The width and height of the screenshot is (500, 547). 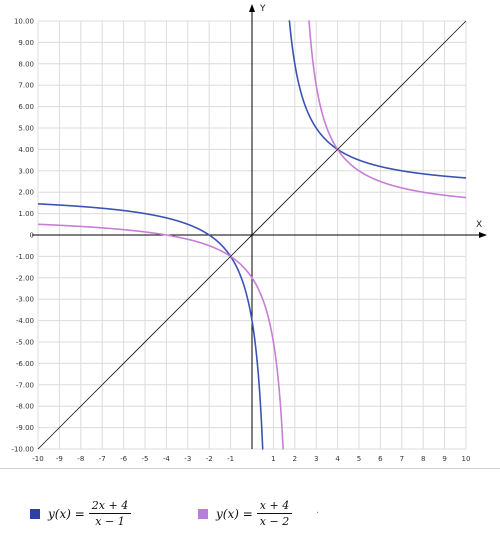 I want to click on fraction: 2x + 4 x − 1, so click(x=110, y=513).